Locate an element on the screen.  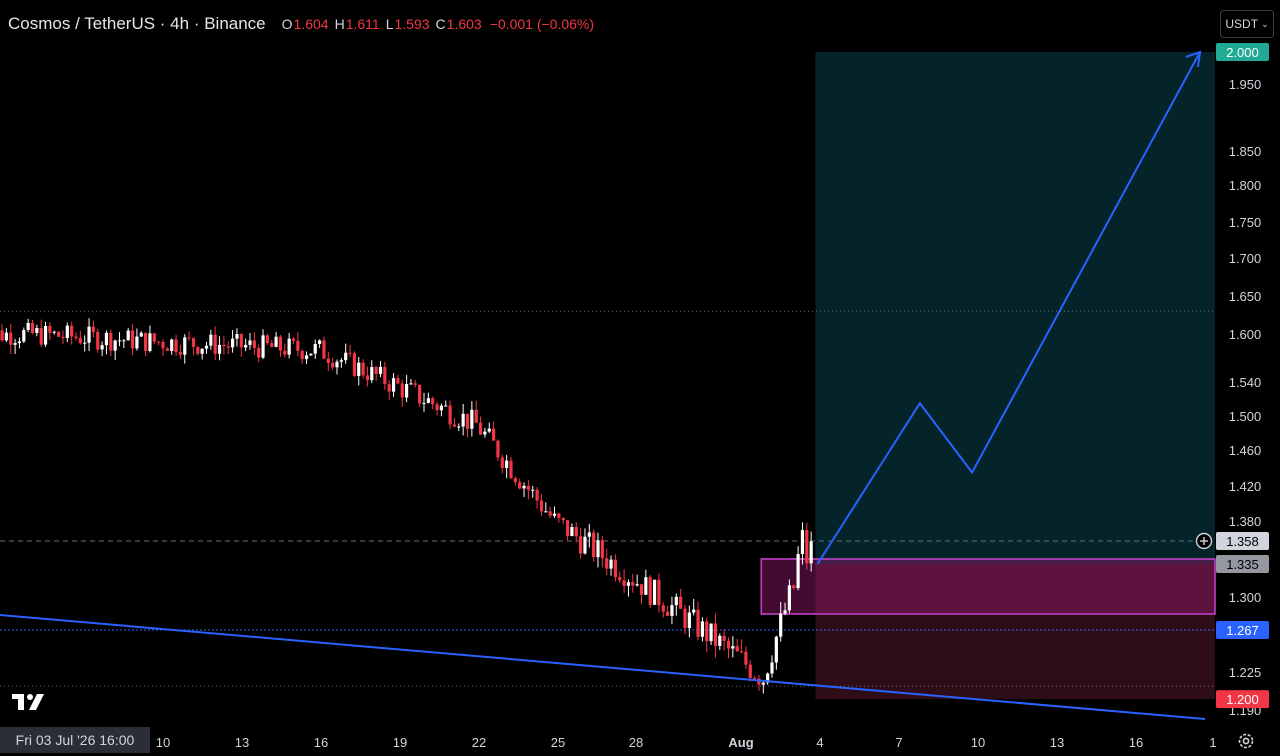
x-tick-label: 16 is located at coordinates (1136, 742).